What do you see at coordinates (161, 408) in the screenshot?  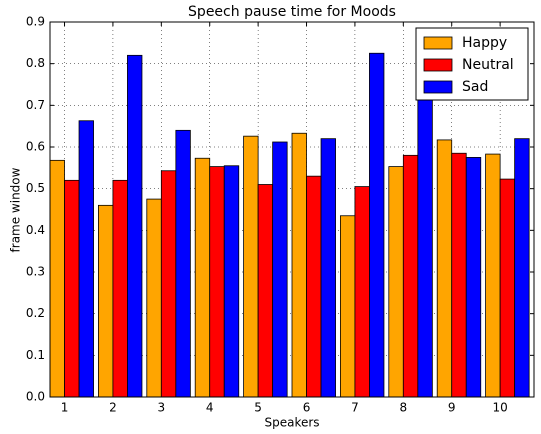 I see `x-tick-label: 3` at bounding box center [161, 408].